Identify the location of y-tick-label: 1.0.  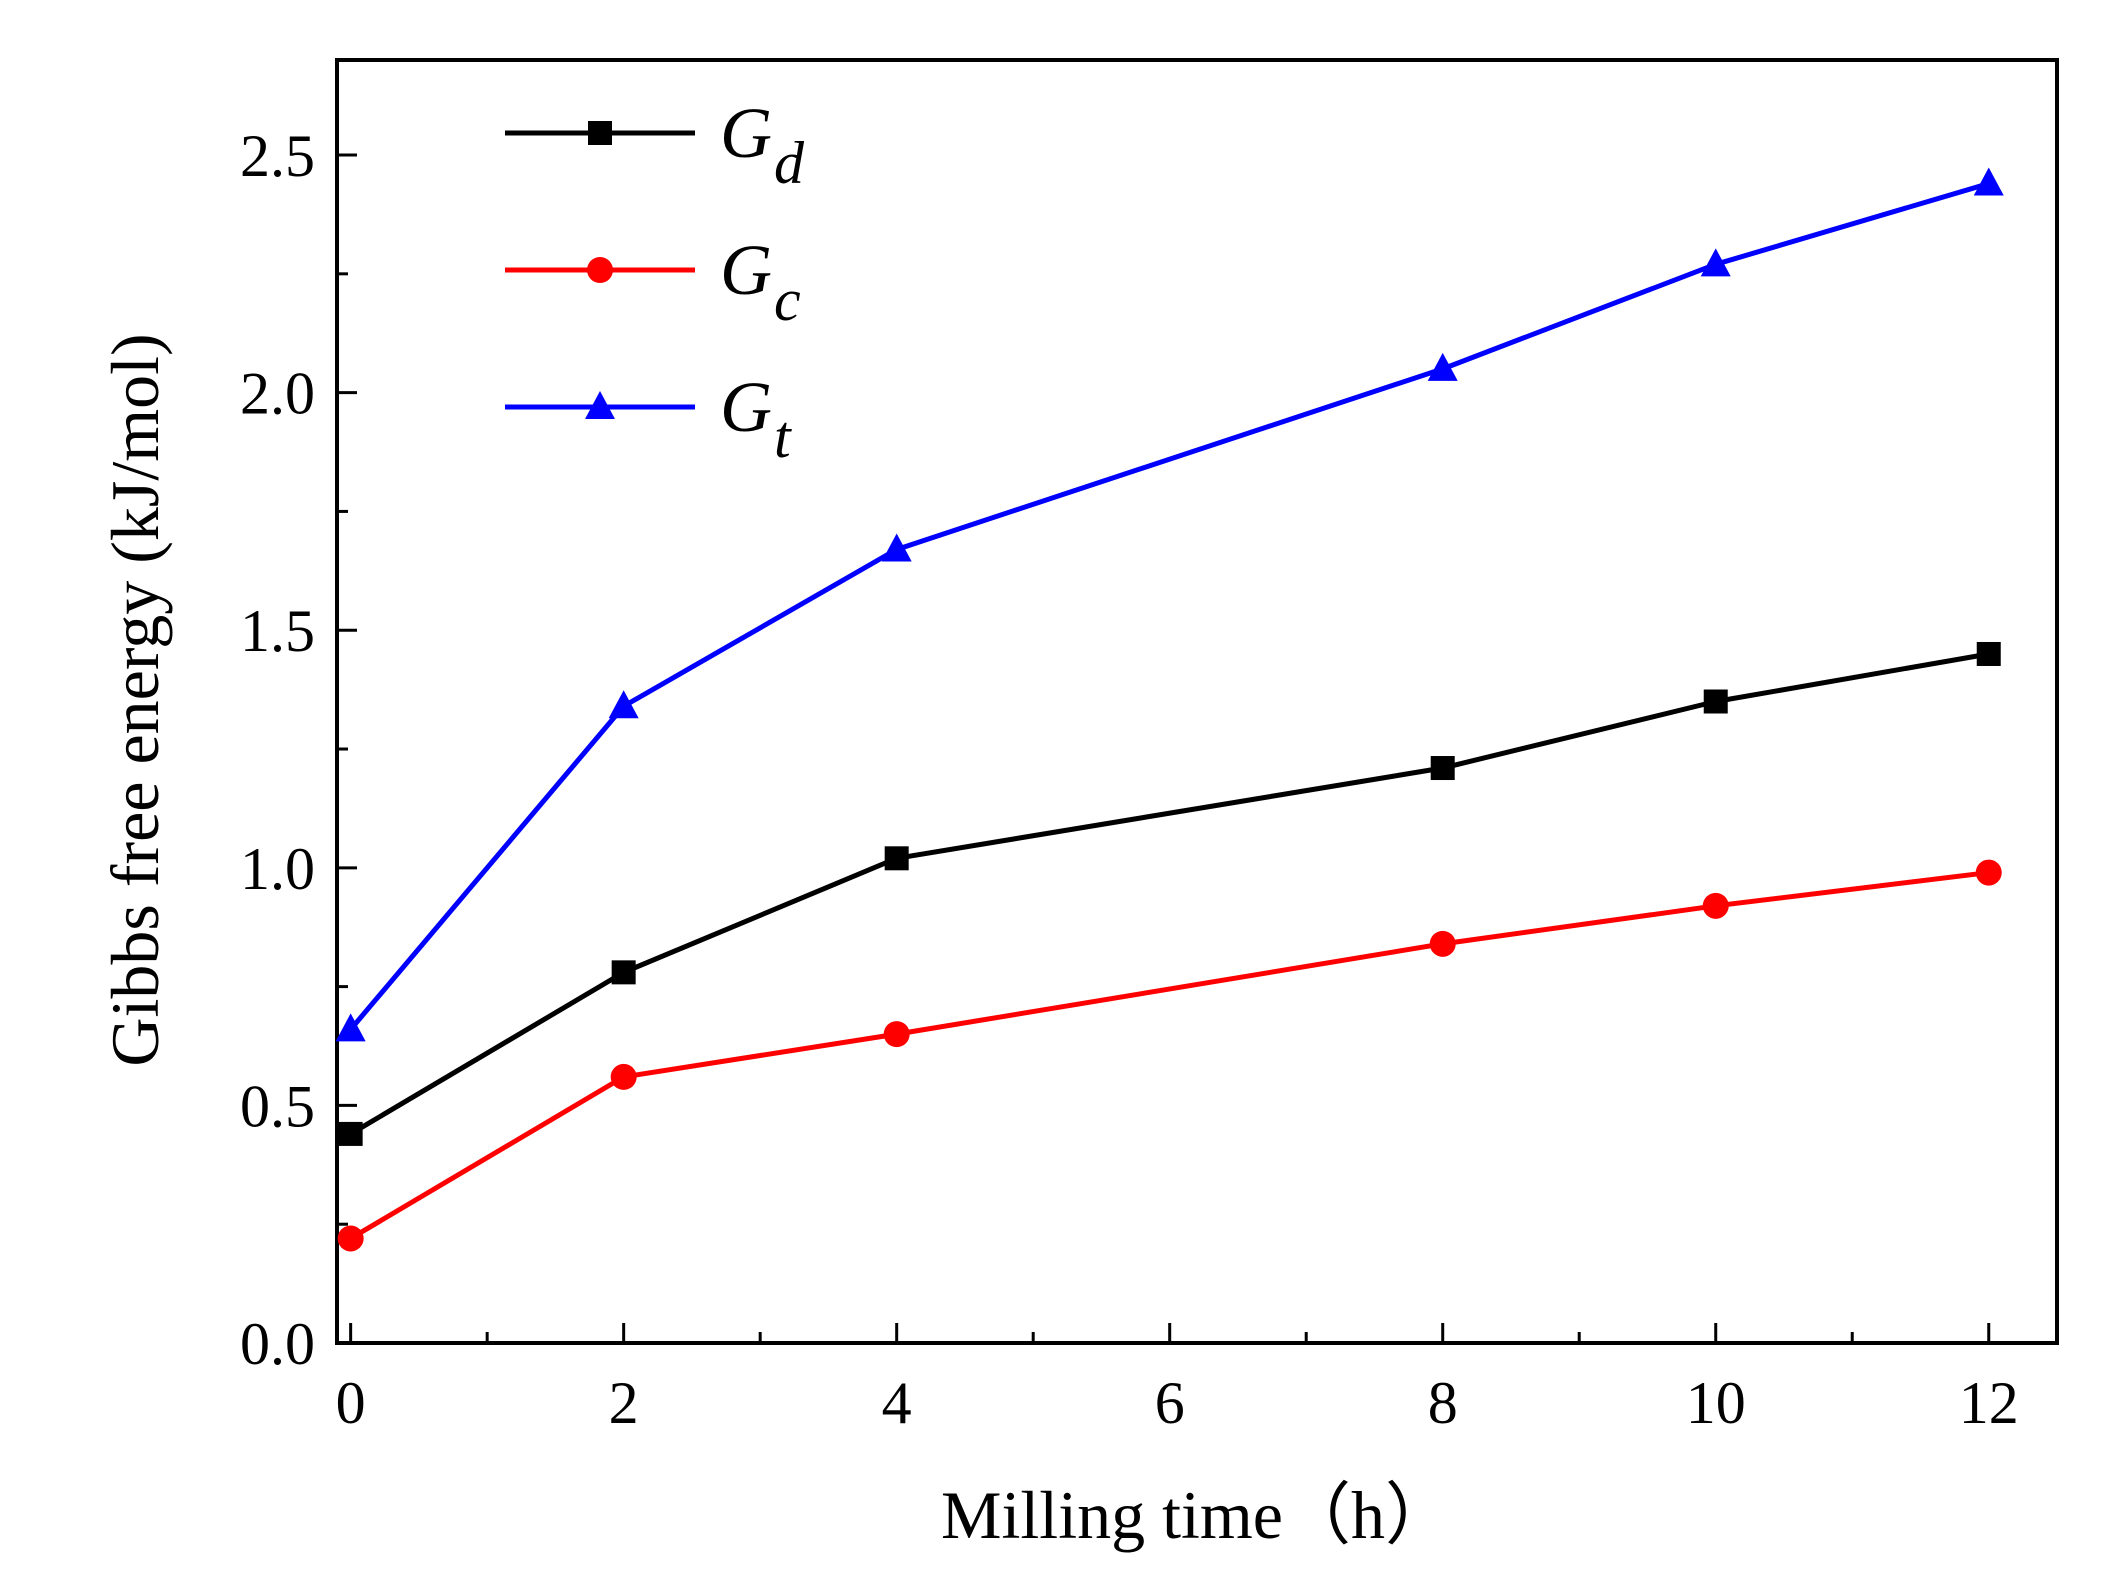
(277, 869).